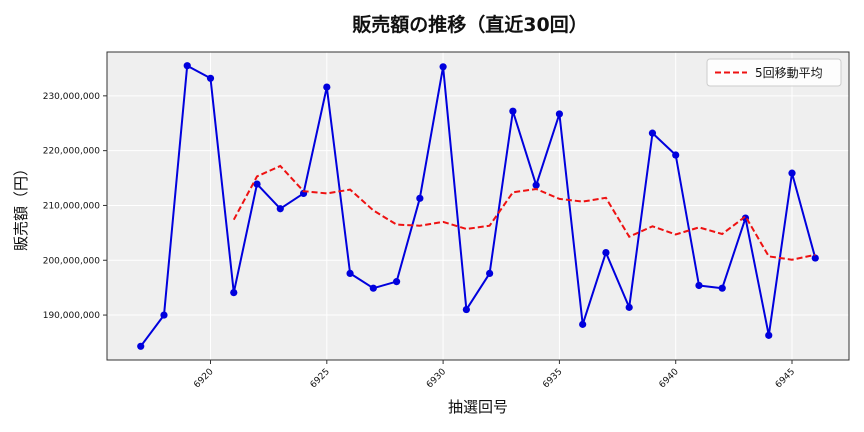 The height and width of the screenshot is (432, 864). What do you see at coordinates (478, 407) in the screenshot?
I see `x-axis-label: 抽選回号` at bounding box center [478, 407].